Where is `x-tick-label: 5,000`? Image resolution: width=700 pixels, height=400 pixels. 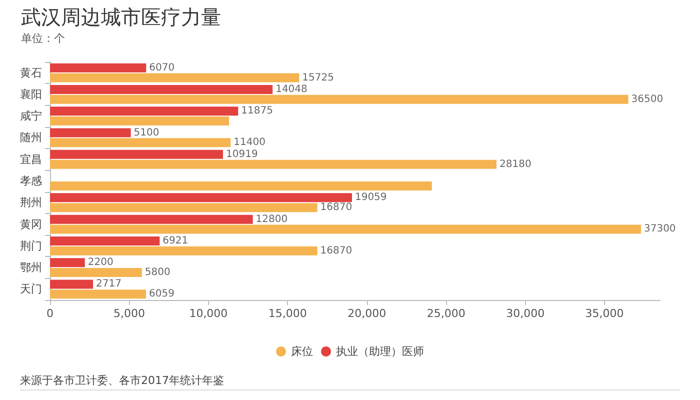
x-tick-label: 5,000 is located at coordinates (129, 313).